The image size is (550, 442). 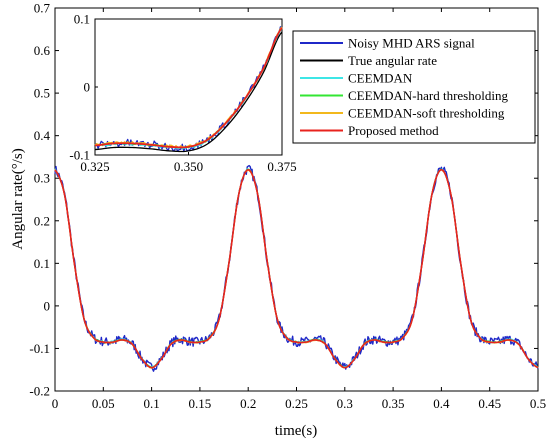 What do you see at coordinates (151, 403) in the screenshot?
I see `x-tick-label: 0.1` at bounding box center [151, 403].